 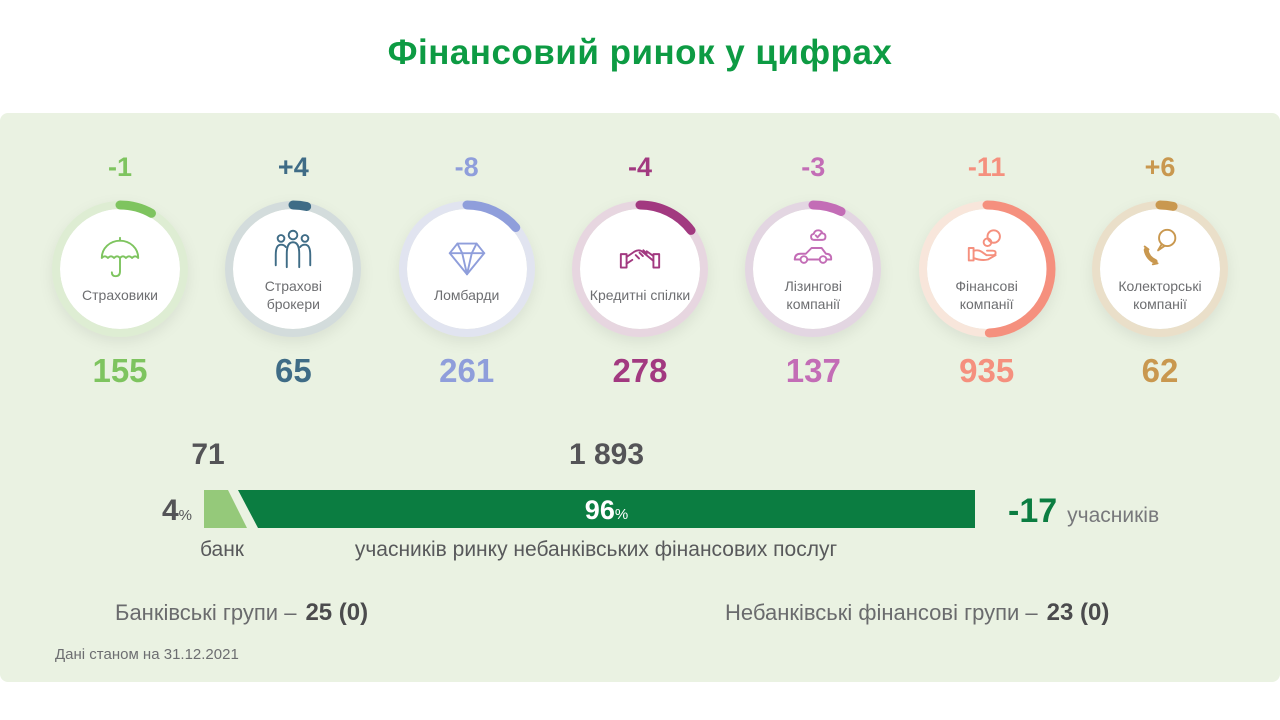 What do you see at coordinates (986, 295) in the screenshot?
I see `category-label: Фінансові компанії` at bounding box center [986, 295].